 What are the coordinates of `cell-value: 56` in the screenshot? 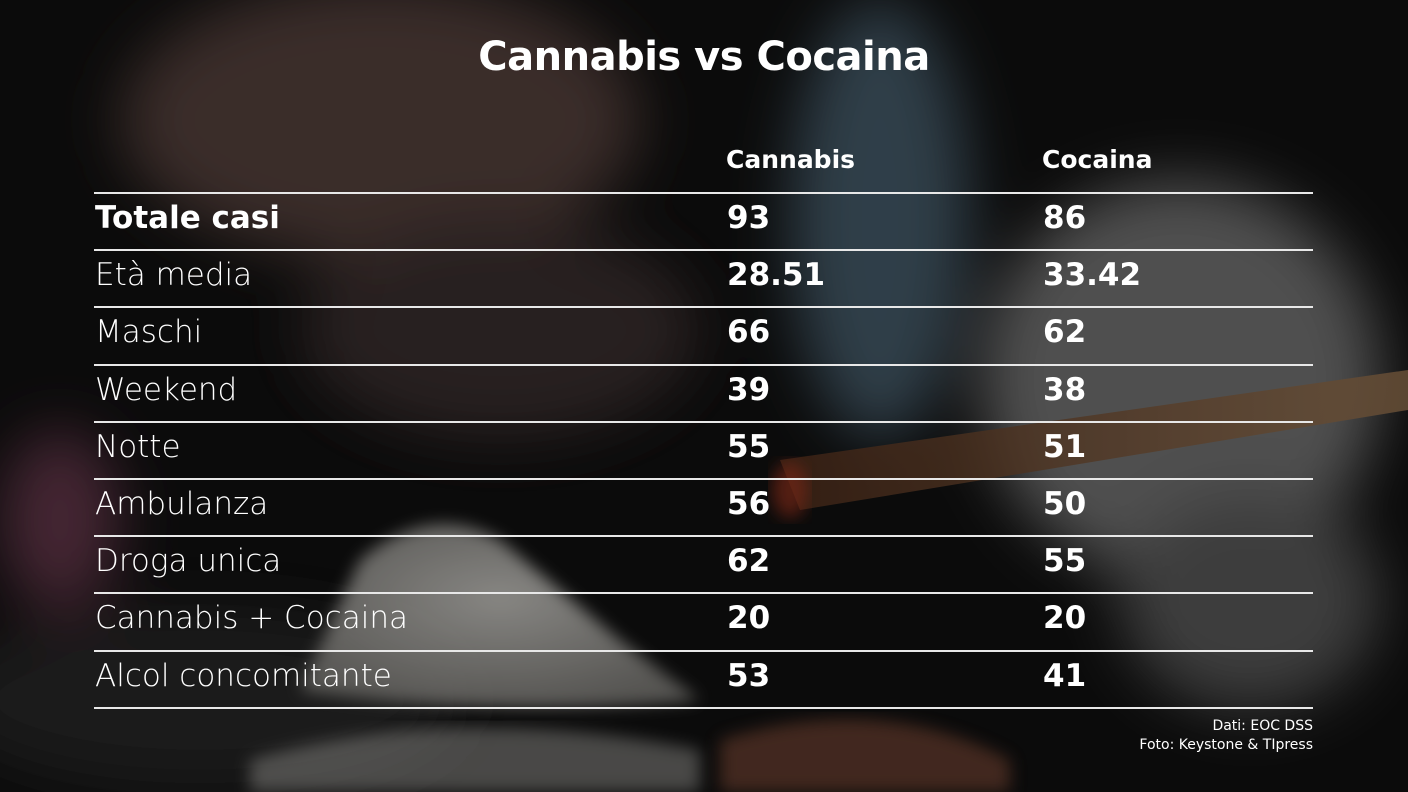 It's located at (749, 504).